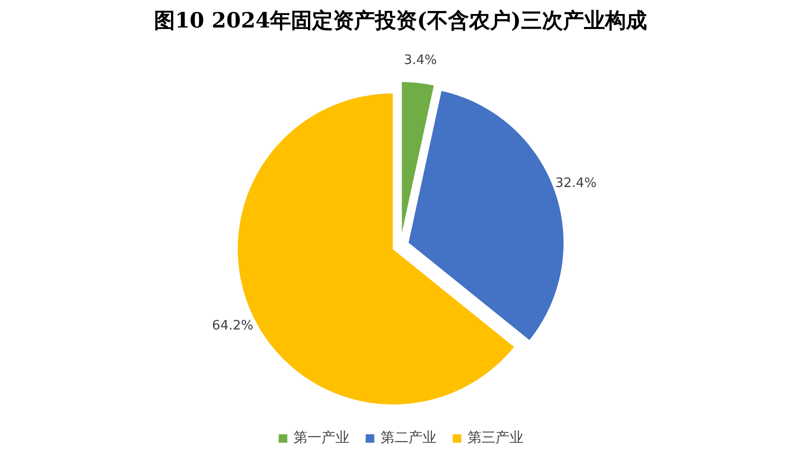  What do you see at coordinates (400, 20) in the screenshot?
I see `chart-title: 图10 2024年固定资产投资(不含农户)三次产业构成` at bounding box center [400, 20].